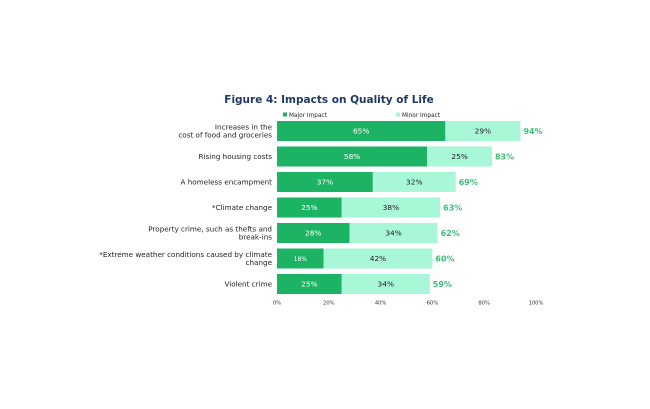  I want to click on bar-label-major: 37%, so click(325, 182).